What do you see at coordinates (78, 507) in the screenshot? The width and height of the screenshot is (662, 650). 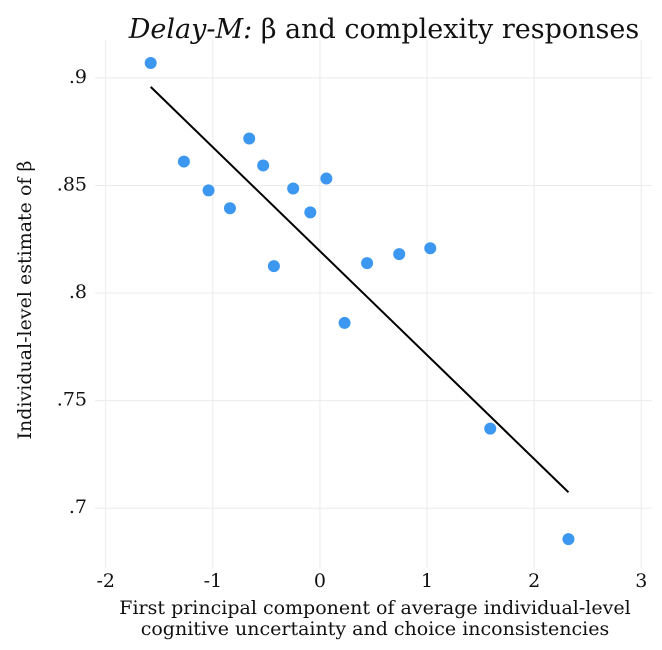 I see `y-tick-label: .7` at bounding box center [78, 507].